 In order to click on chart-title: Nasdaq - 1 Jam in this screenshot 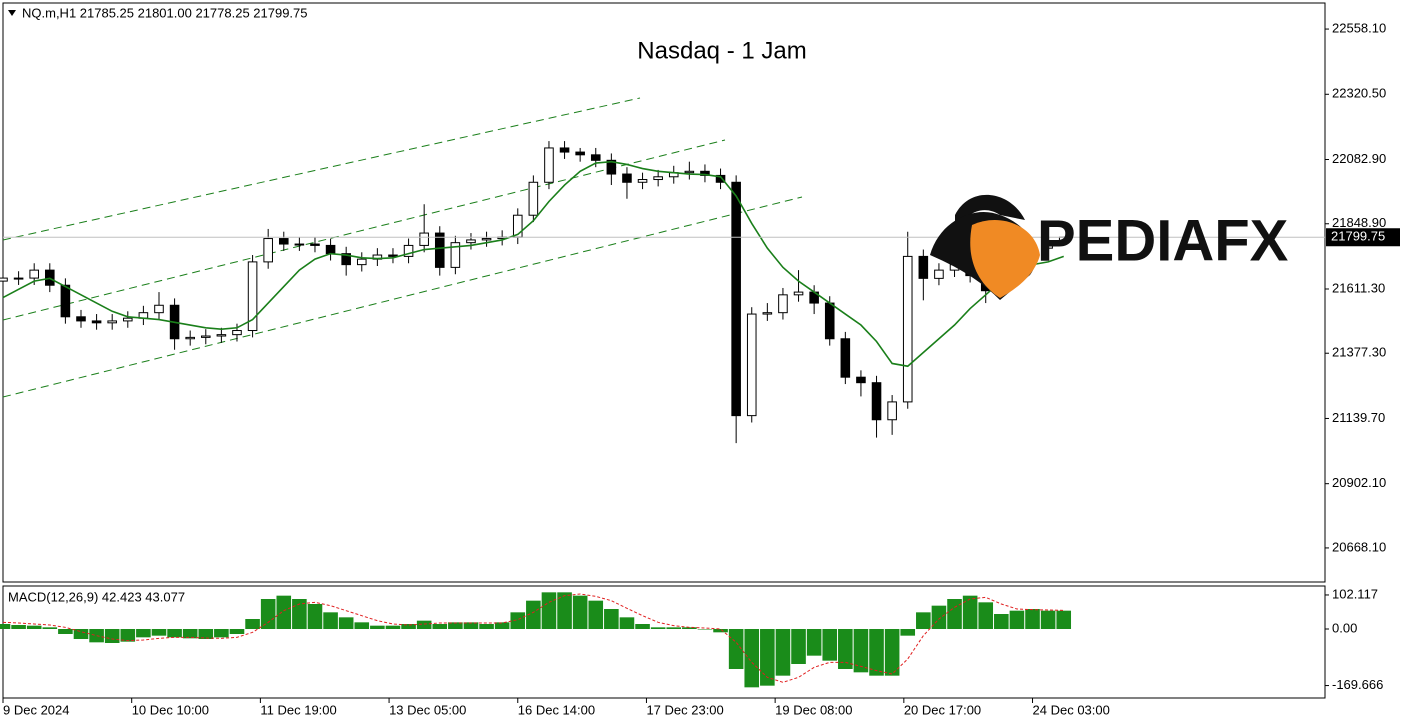, I will do `click(721, 50)`.